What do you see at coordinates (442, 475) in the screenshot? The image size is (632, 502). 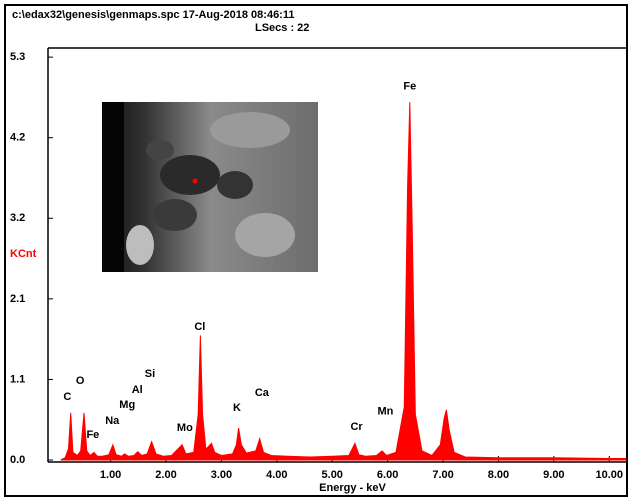 I see `x-tick-label: 7.00` at bounding box center [442, 475].